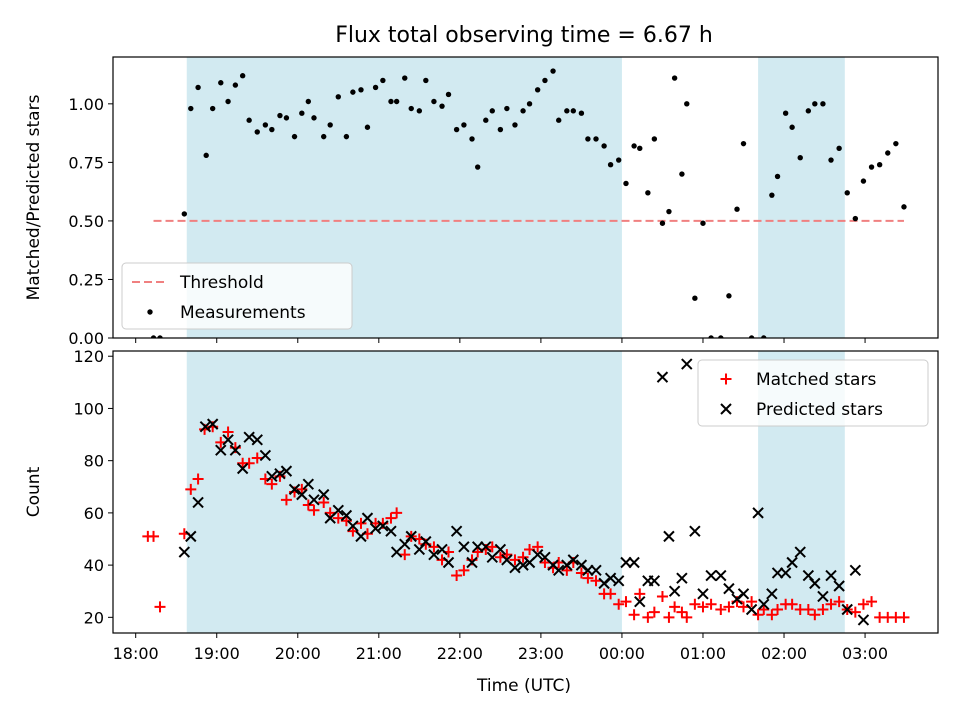  Describe the element at coordinates (784, 653) in the screenshot. I see `x-tick-label: 02:00` at that location.